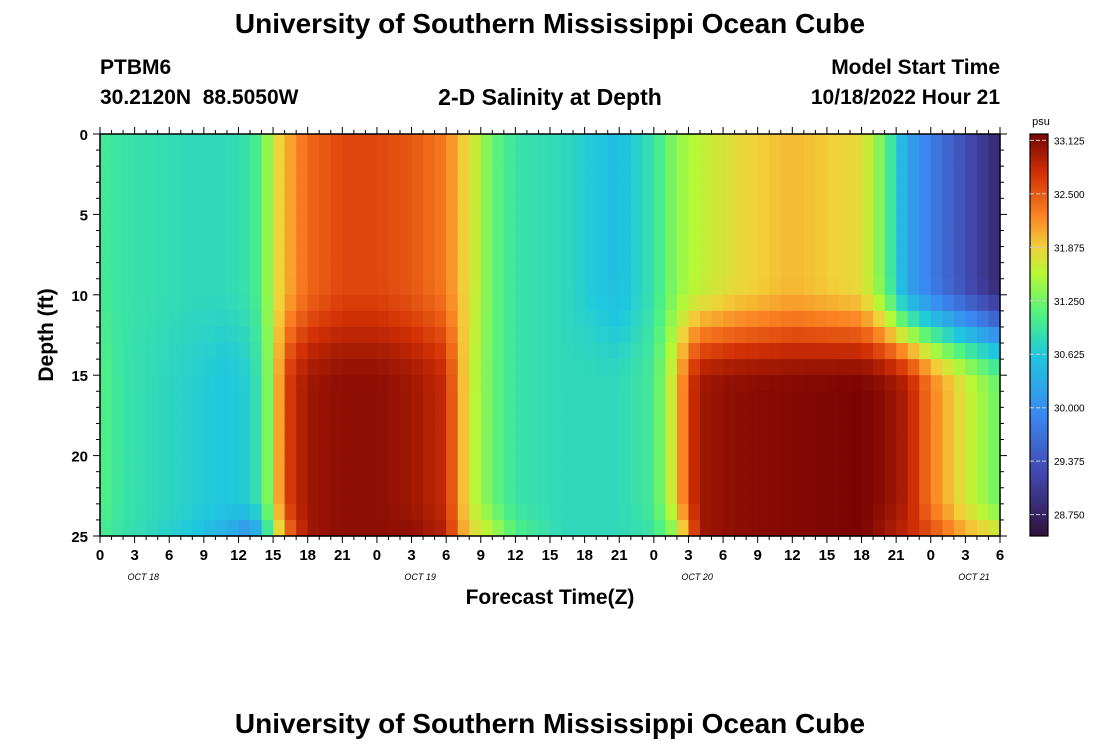  I want to click on x-tick-label: 3, so click(965, 555).